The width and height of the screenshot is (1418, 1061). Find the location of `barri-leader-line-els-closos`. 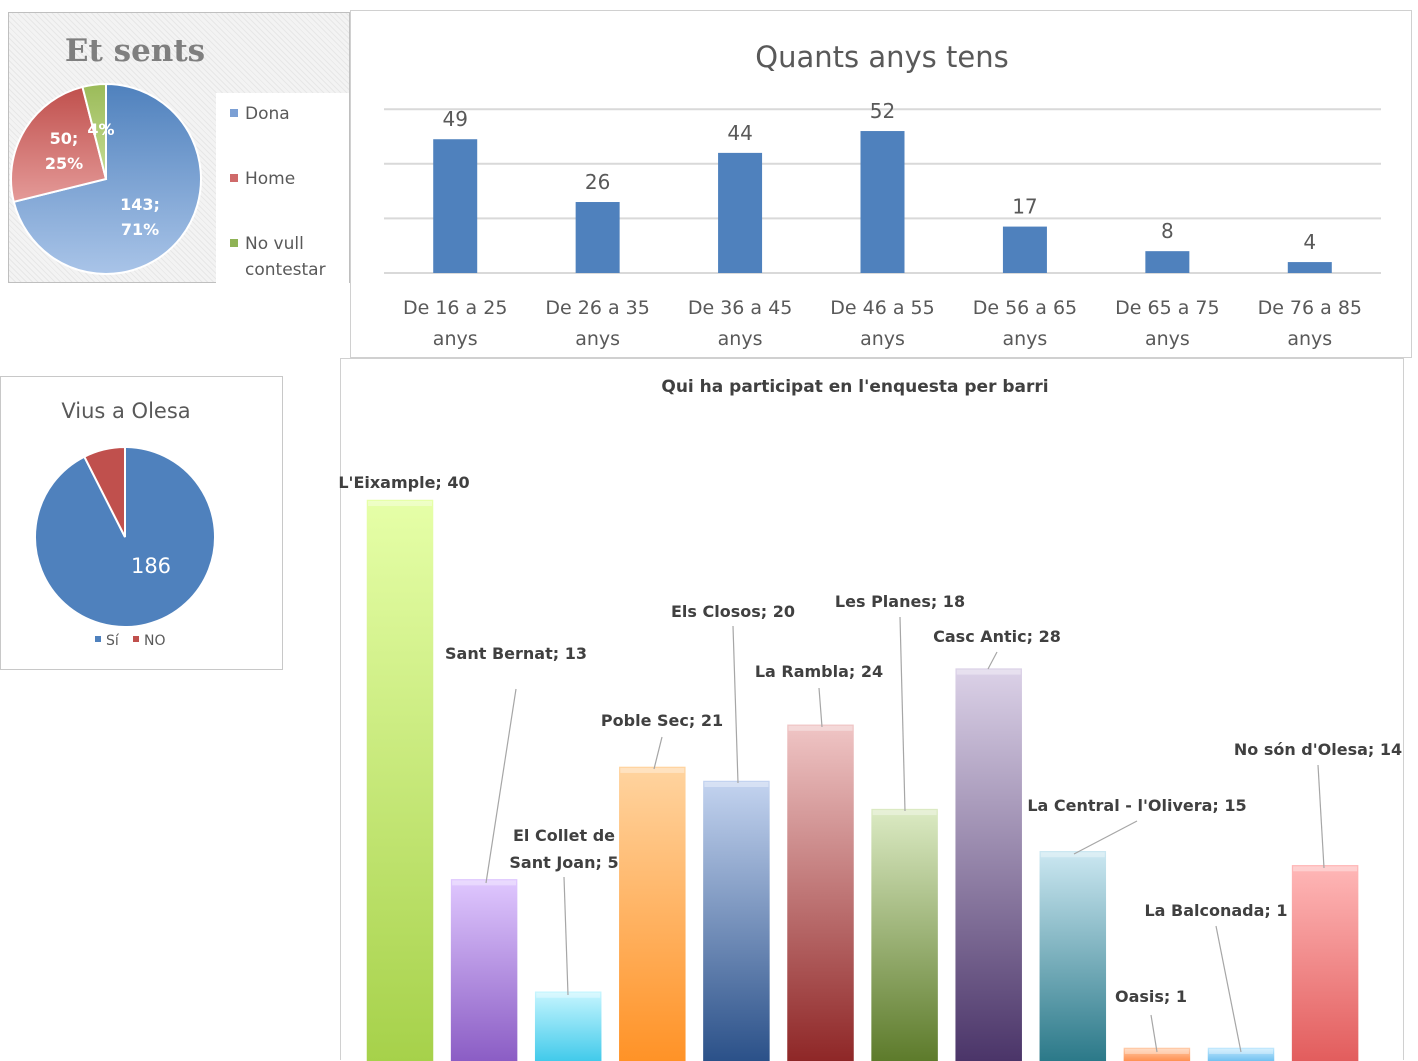

barri-leader-line-els-closos is located at coordinates (735, 704).